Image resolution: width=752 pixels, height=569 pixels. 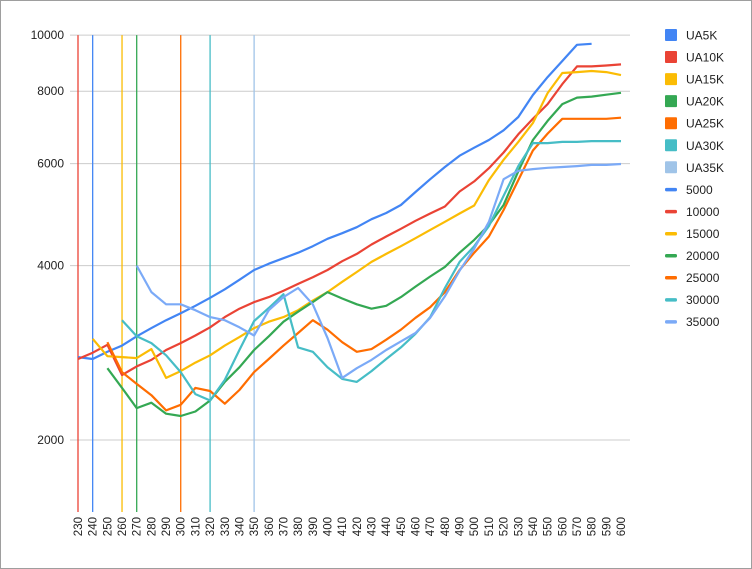 I want to click on x-tick-label: 280, so click(x=152, y=526).